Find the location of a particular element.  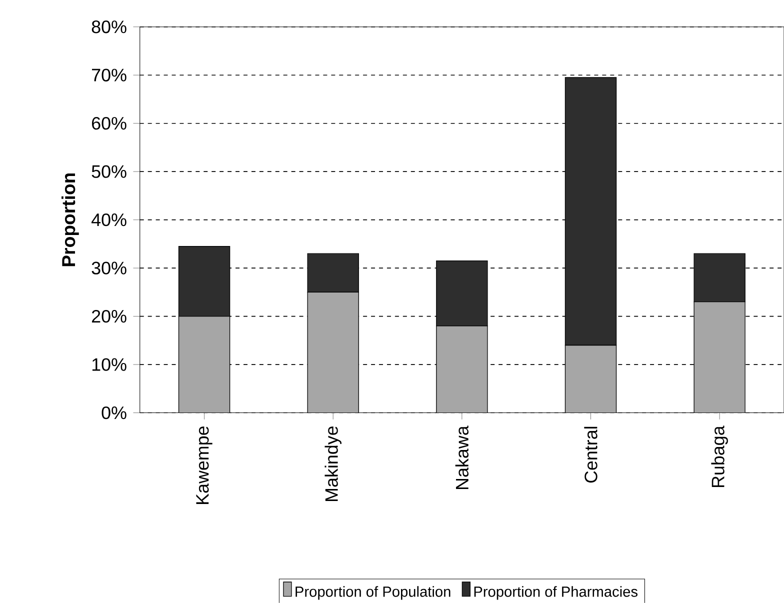

y-tick-label: 50% is located at coordinates (109, 171).